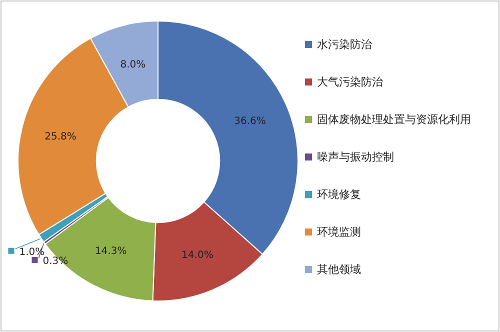 Image resolution: width=500 pixels, height=332 pixels. What do you see at coordinates (355, 157) in the screenshot?
I see `legend-label: 噪声与振动控制` at bounding box center [355, 157].